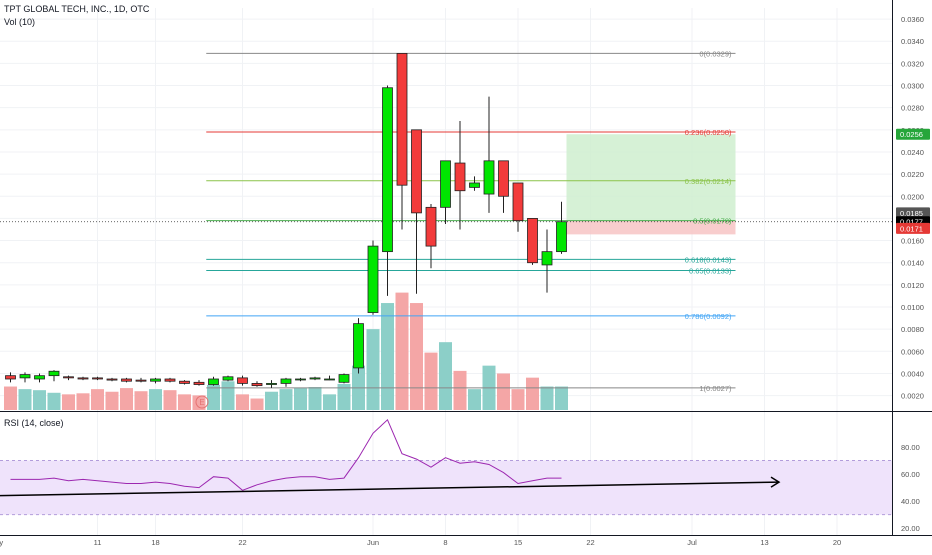 The height and width of the screenshot is (555, 932). I want to click on price-tick-label: 0.0040, so click(912, 373).